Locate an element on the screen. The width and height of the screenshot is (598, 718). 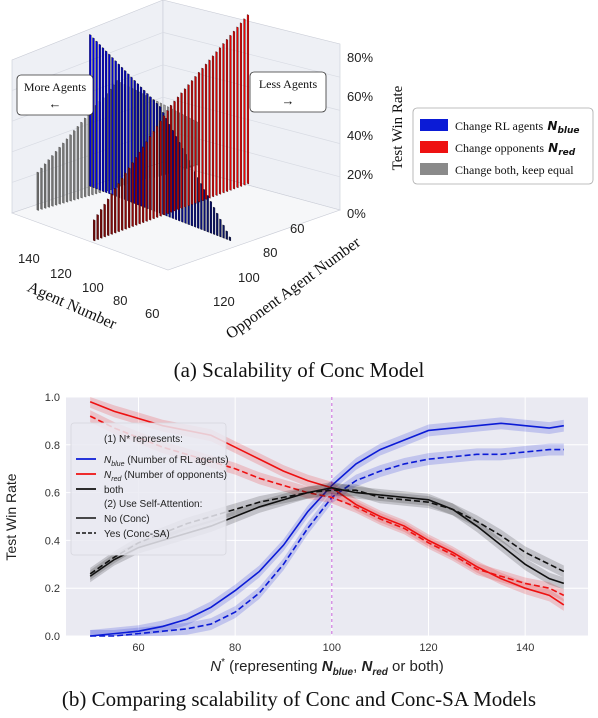
y-tick-label: 100 is located at coordinates (249, 277).